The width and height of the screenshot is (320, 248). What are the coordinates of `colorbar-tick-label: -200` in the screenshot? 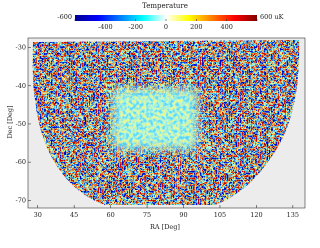 It's located at (135, 27).